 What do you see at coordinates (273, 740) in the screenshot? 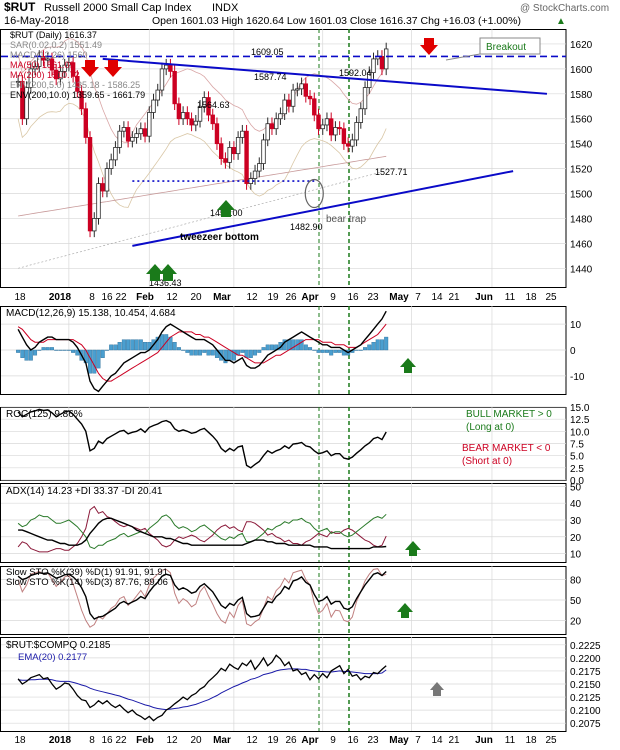
I see `date-axis-label: 19` at bounding box center [273, 740].